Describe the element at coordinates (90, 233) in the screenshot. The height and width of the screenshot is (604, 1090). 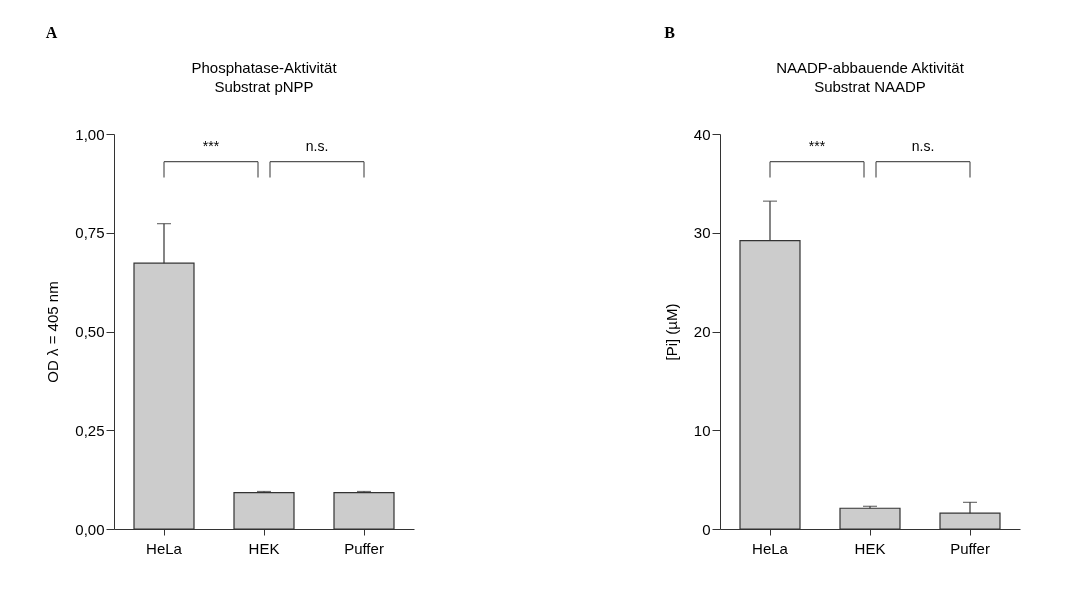
I see `y-tick-label: 0,75` at that location.